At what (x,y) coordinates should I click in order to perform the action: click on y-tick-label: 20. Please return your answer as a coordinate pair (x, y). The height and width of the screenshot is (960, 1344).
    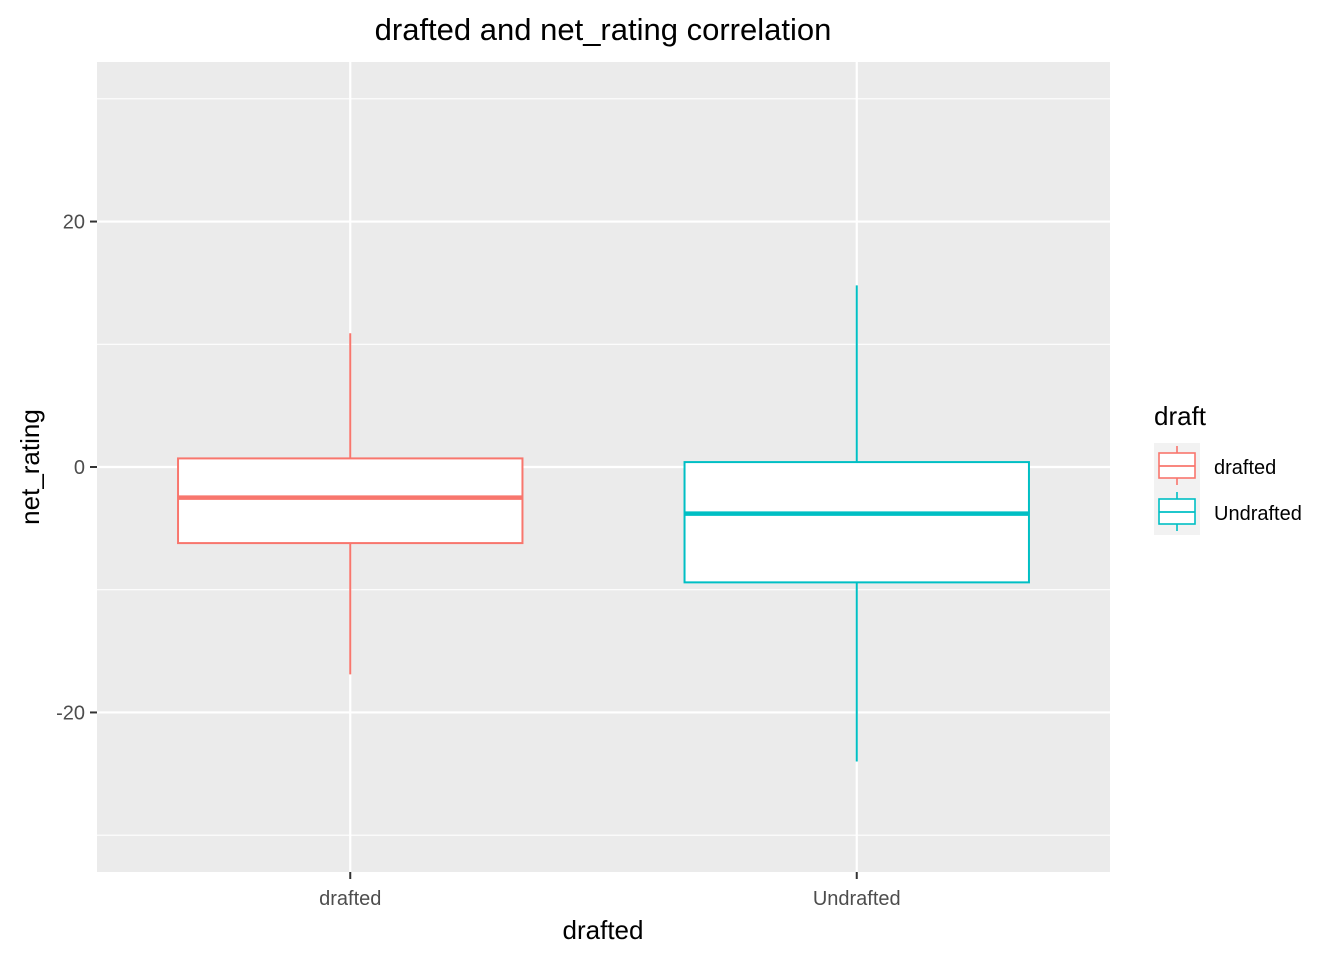
    Looking at the image, I should click on (74, 223).